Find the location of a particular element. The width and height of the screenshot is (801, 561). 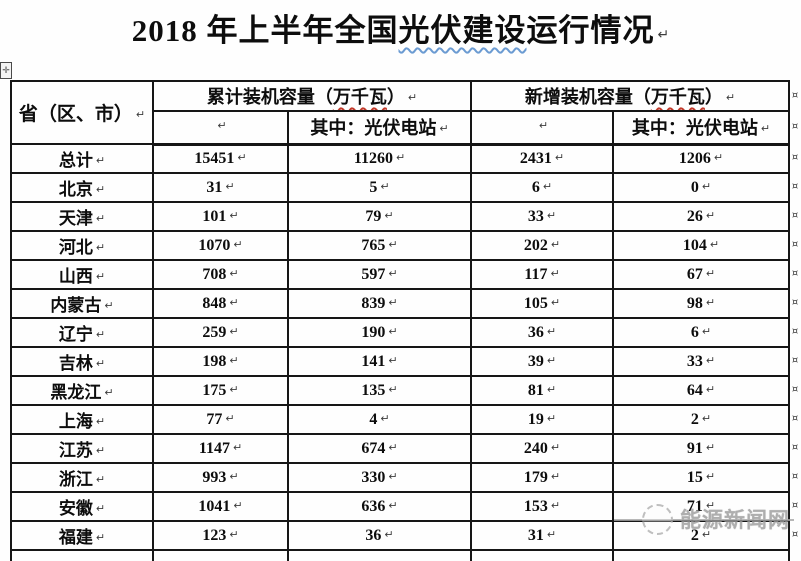

province-label: 吉林 is located at coordinates (75, 363).